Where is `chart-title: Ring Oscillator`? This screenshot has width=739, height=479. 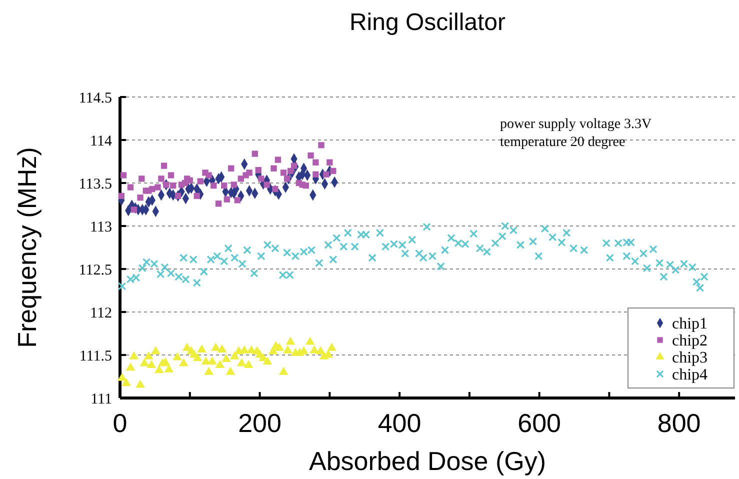 chart-title: Ring Oscillator is located at coordinates (427, 22).